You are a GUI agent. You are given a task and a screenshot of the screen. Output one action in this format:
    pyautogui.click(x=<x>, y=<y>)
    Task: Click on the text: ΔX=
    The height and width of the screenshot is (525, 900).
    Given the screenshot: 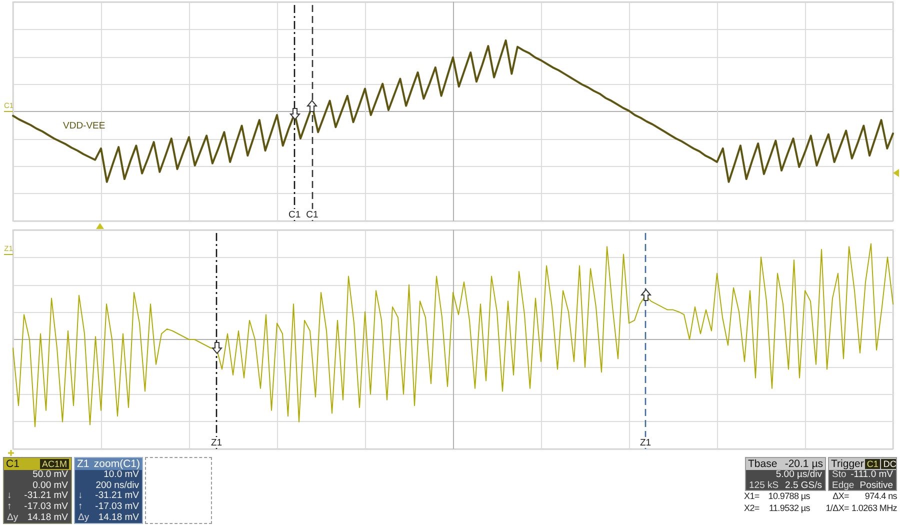 What is the action you would take?
    pyautogui.click(x=840, y=496)
    